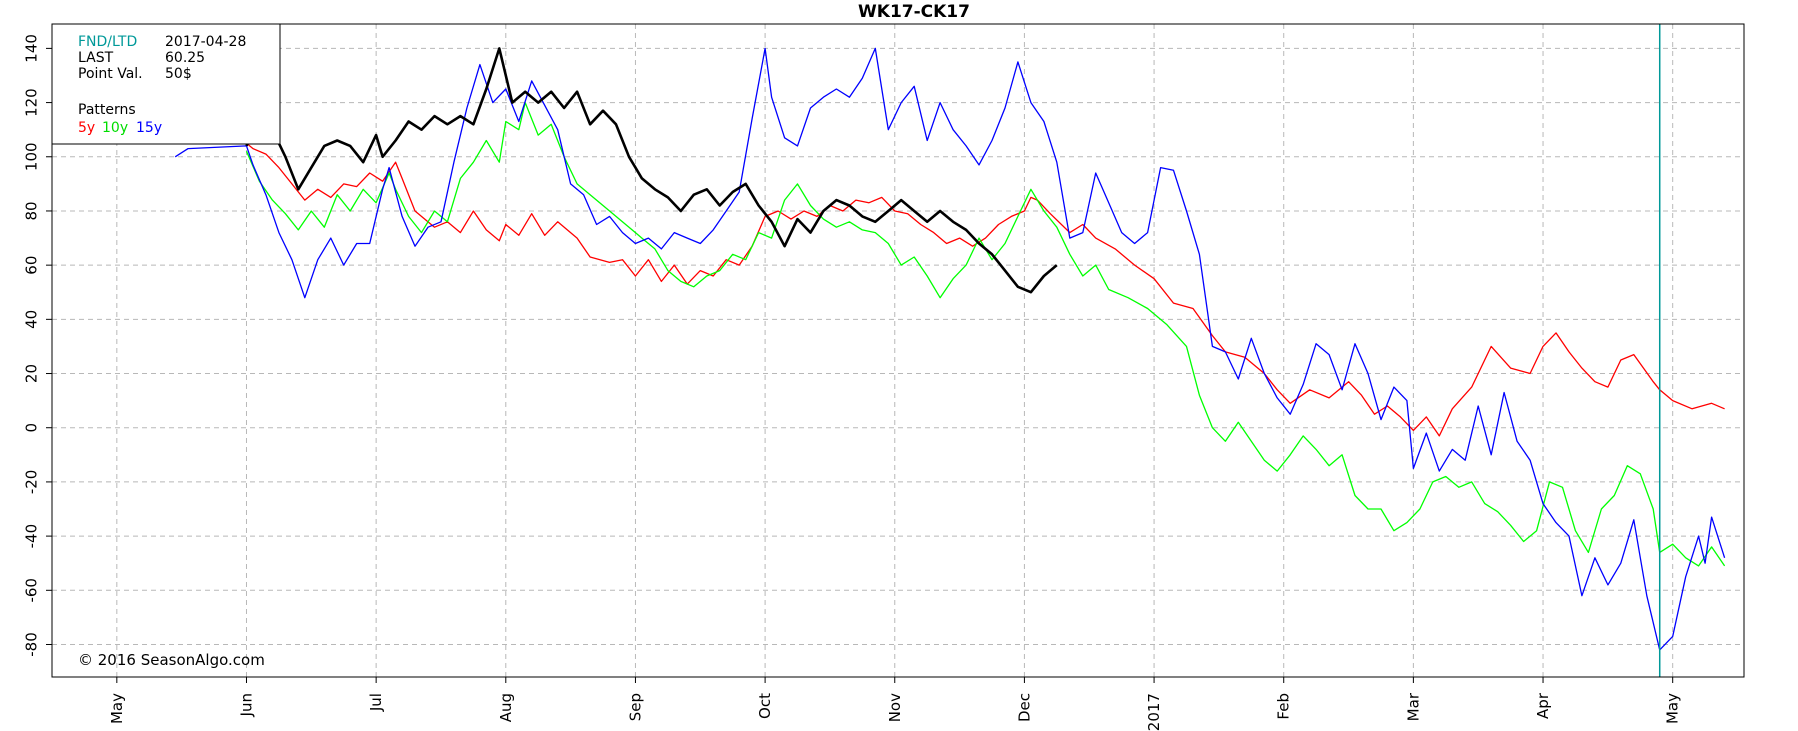 The width and height of the screenshot is (1798, 731). I want to click on patterns-label: Patterns, so click(107, 110).